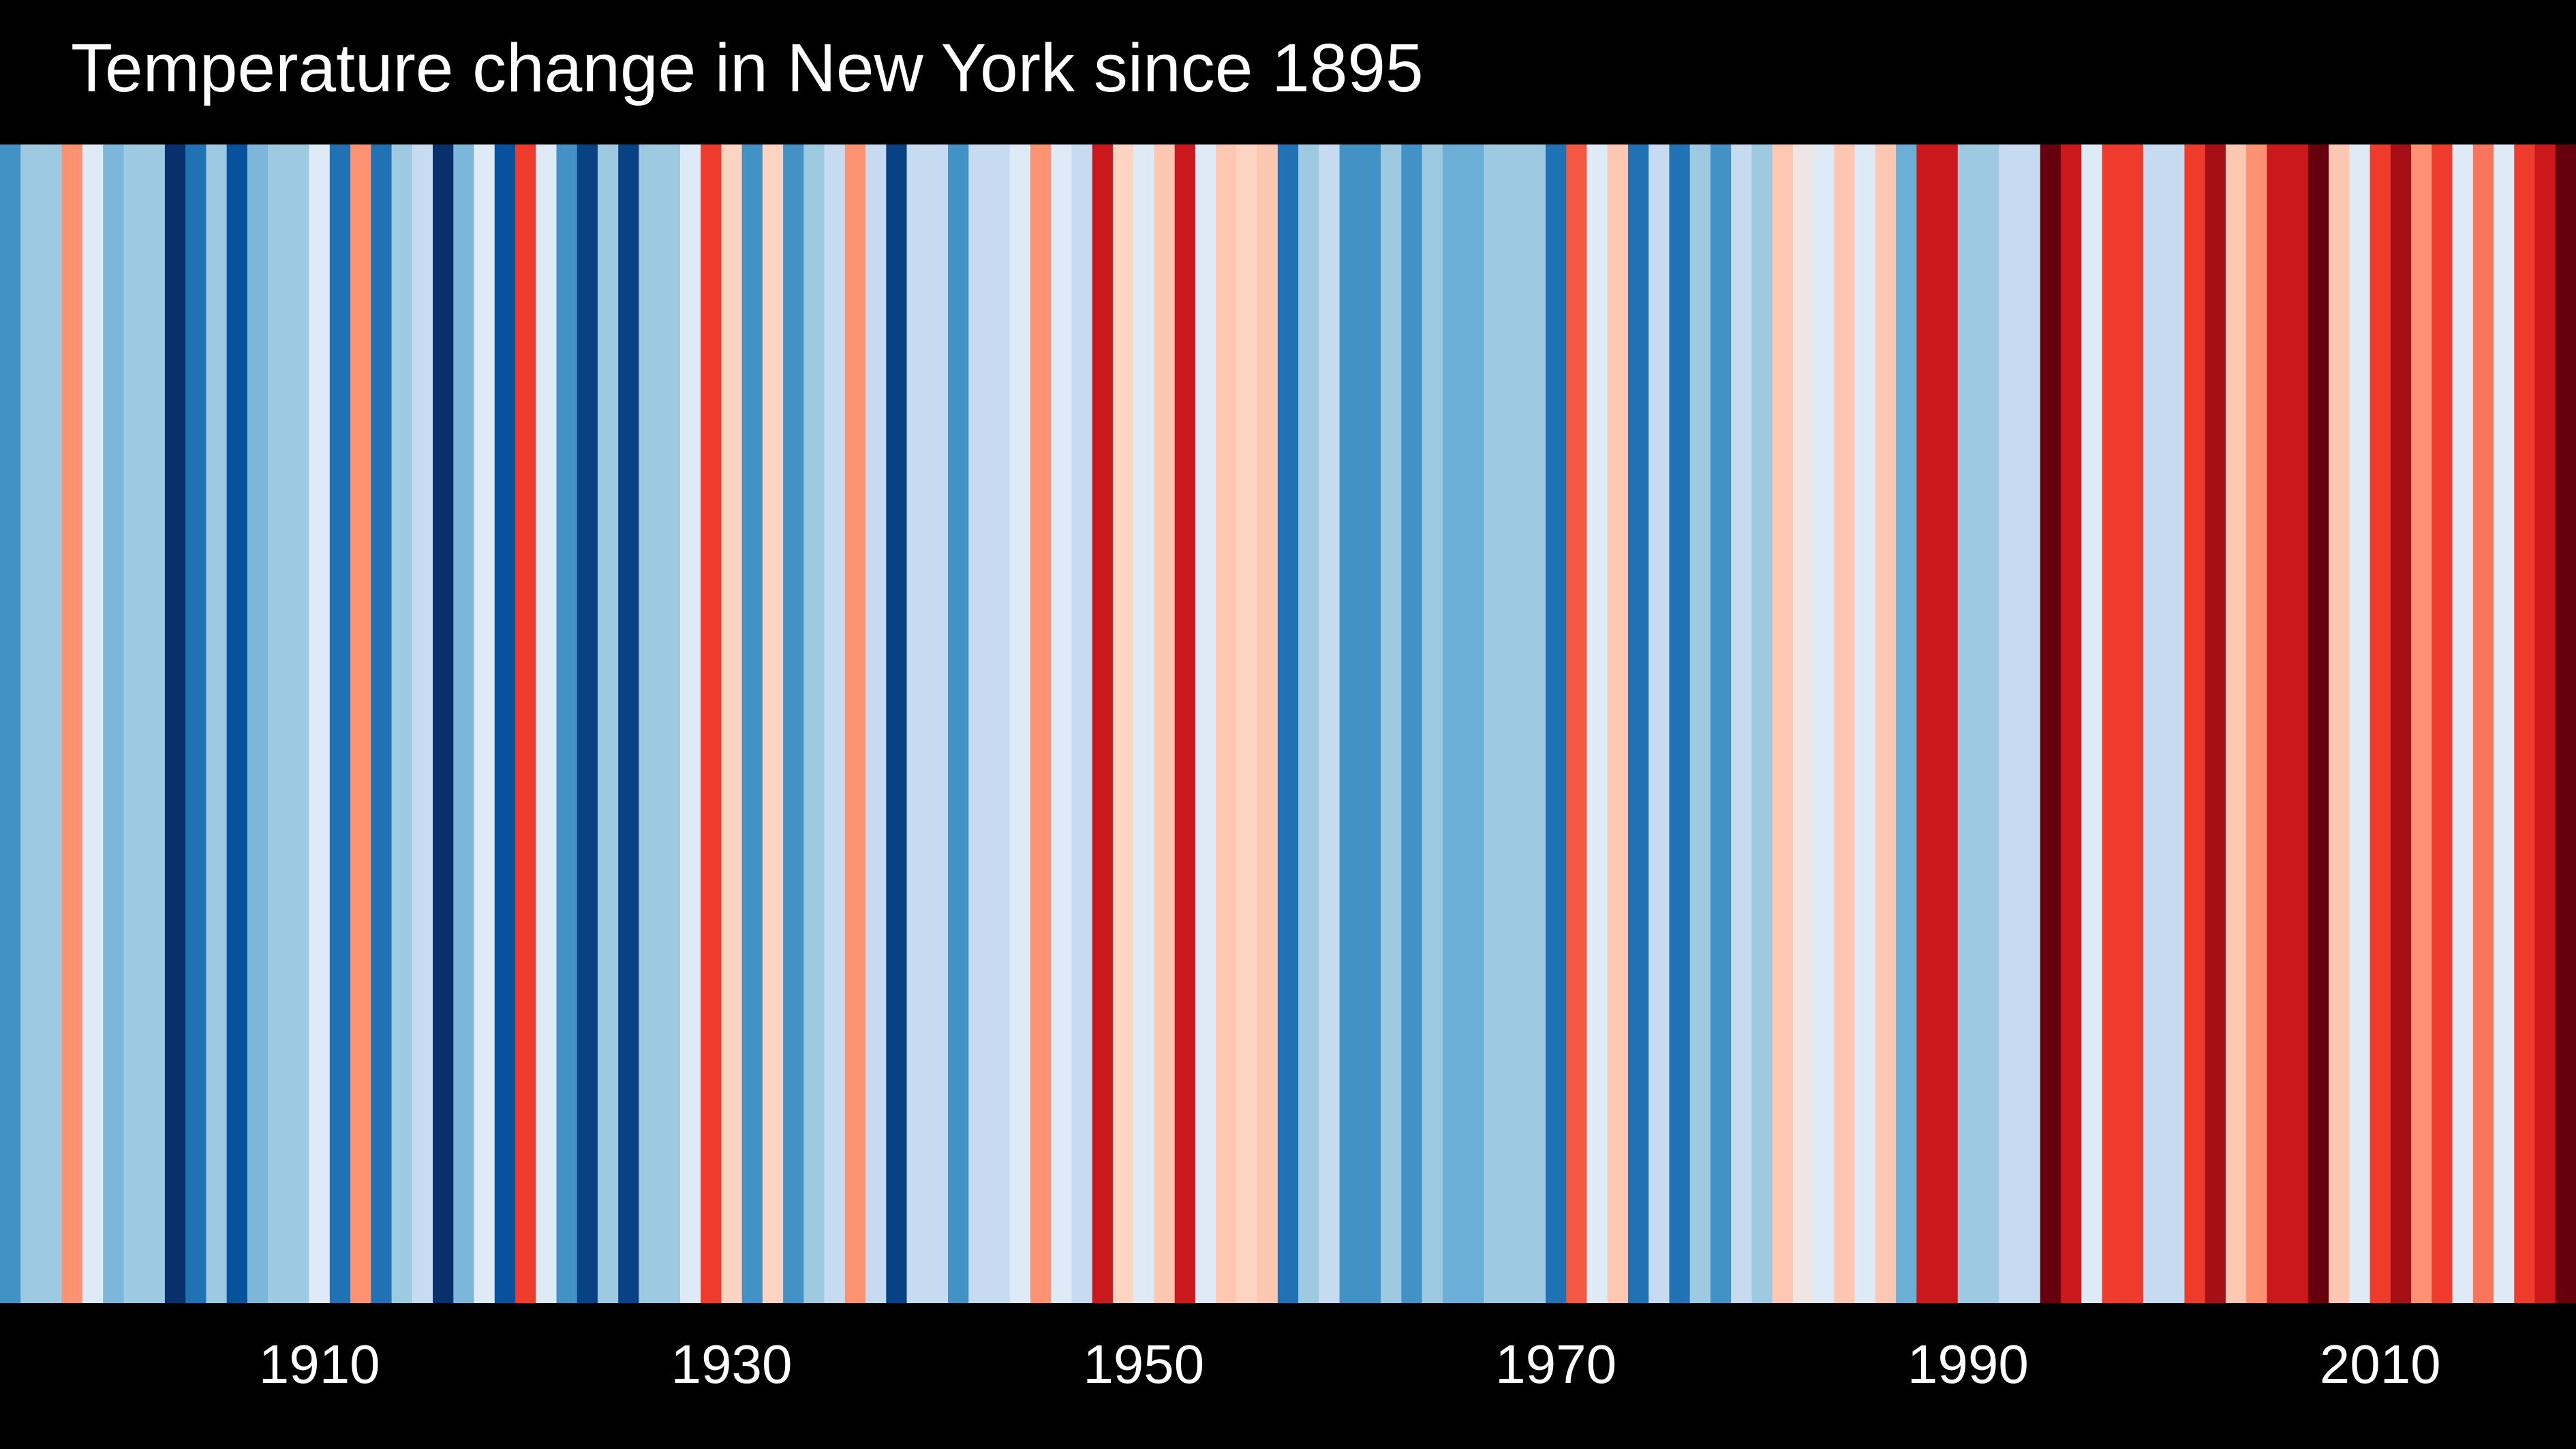  Describe the element at coordinates (1205, 723) in the screenshot. I see `stripe-1953` at that location.